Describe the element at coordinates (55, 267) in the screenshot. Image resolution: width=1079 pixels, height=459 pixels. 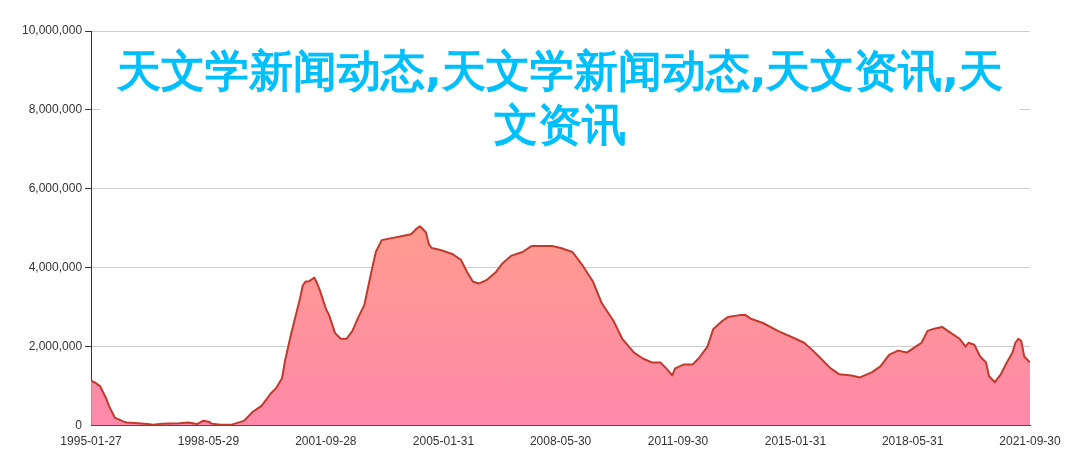
I see `y-tick-label: 4,000,000` at that location.